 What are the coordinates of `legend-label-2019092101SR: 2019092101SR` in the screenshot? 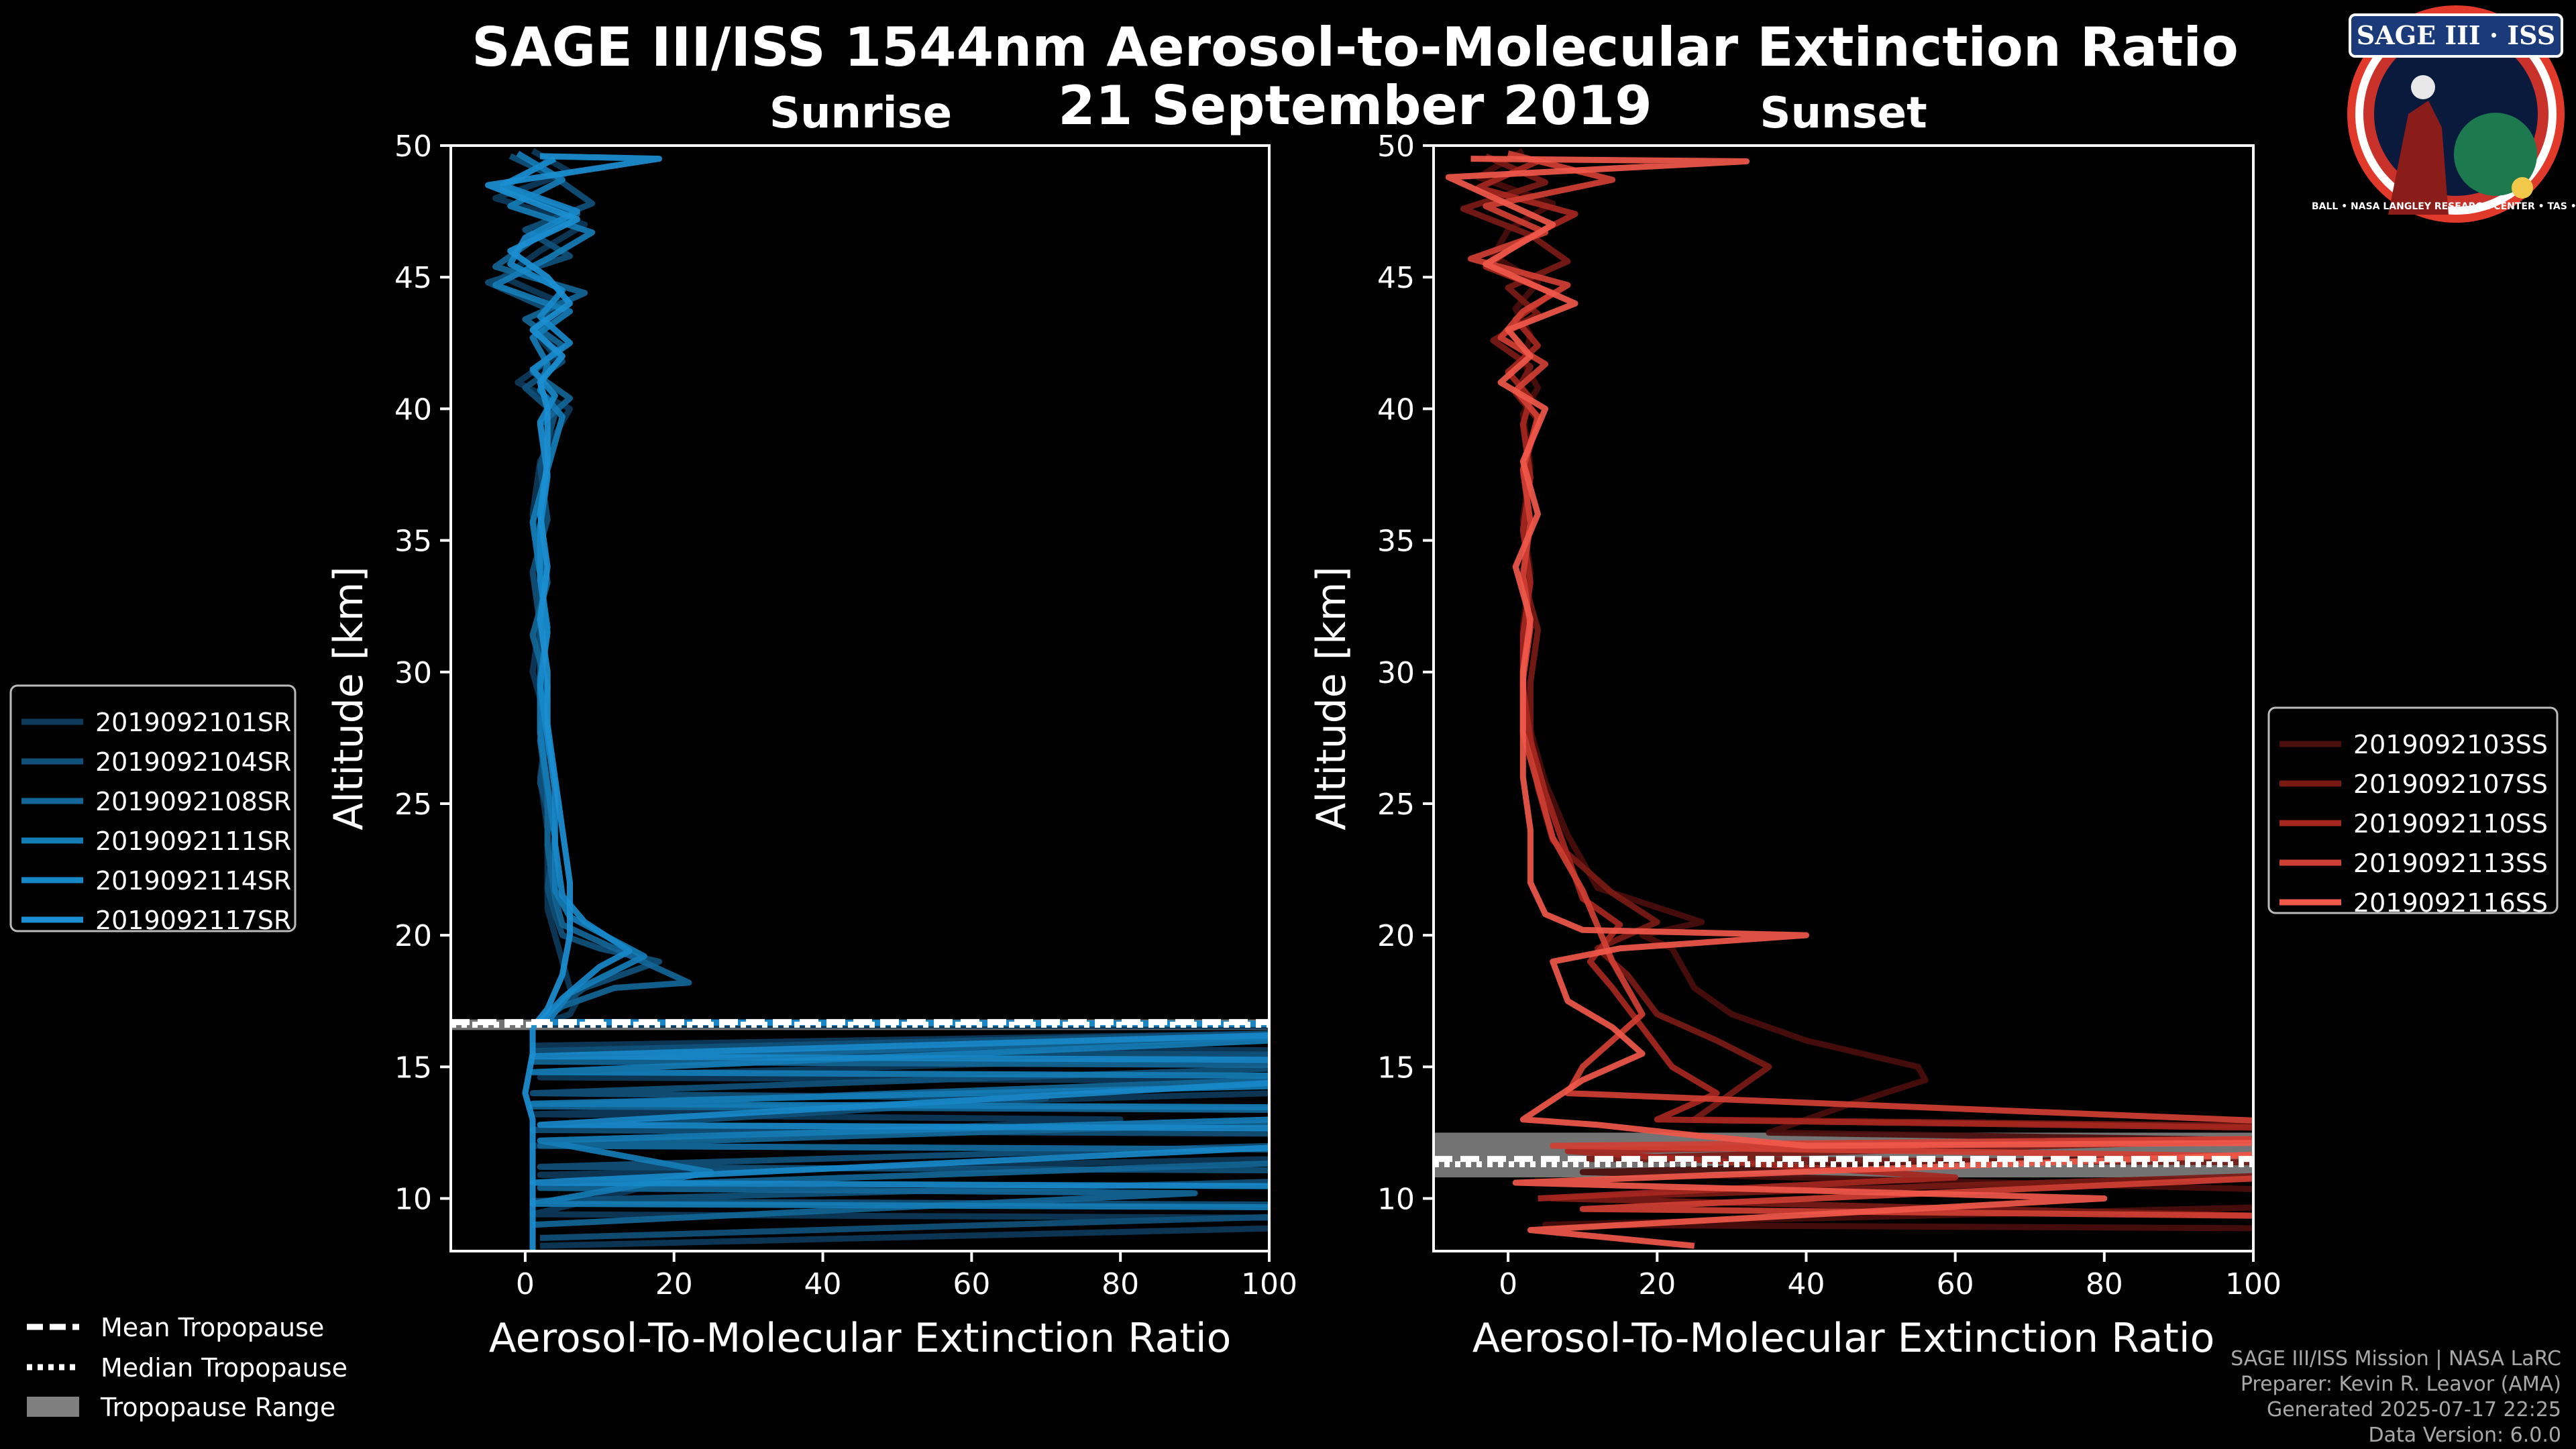 It's located at (193, 722).